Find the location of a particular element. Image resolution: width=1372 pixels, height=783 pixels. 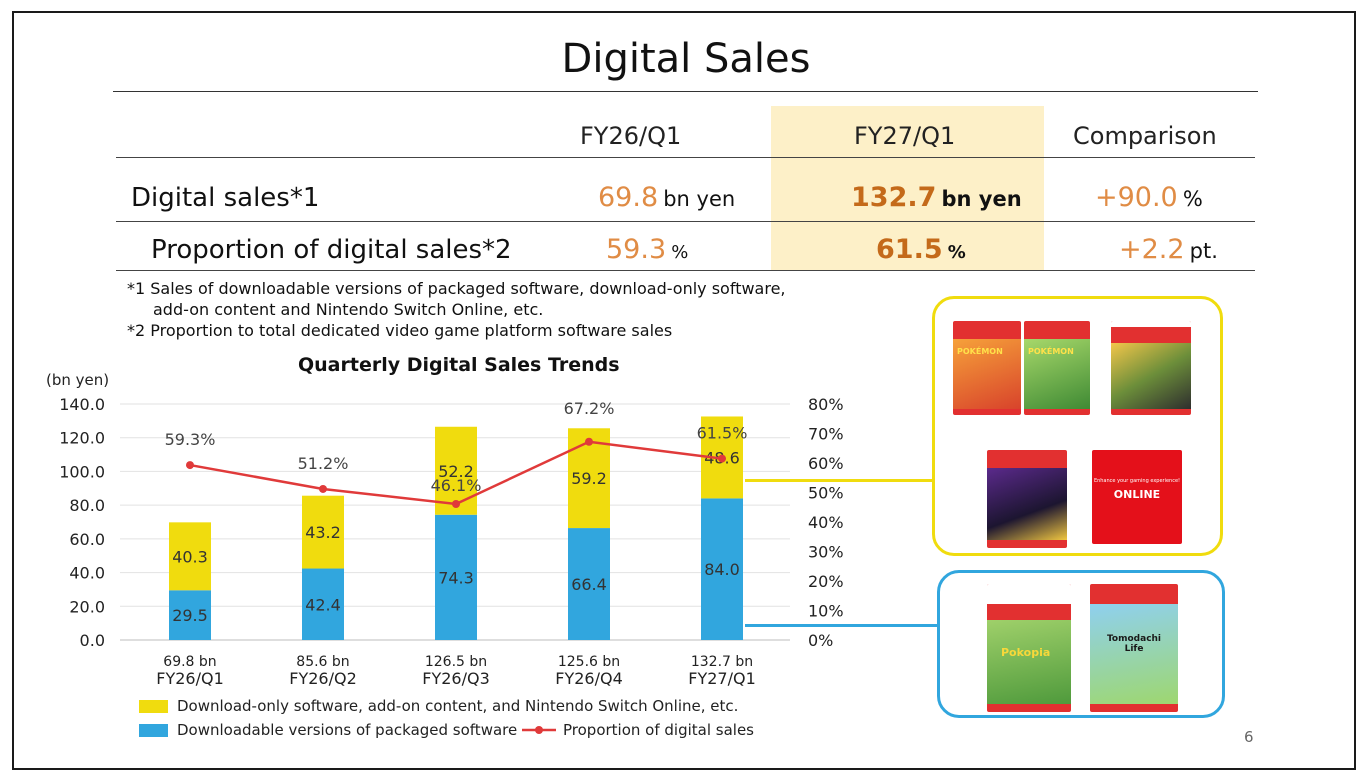

proportion-label: 59.3% is located at coordinates (190, 439).